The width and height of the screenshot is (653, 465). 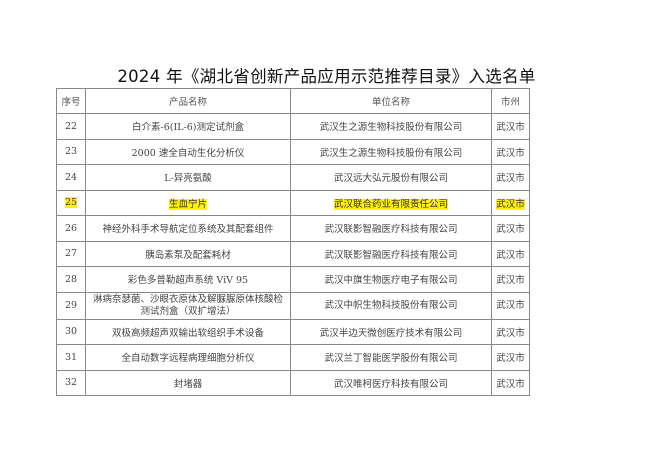 I want to click on header-company: 单位名称, so click(x=391, y=101).